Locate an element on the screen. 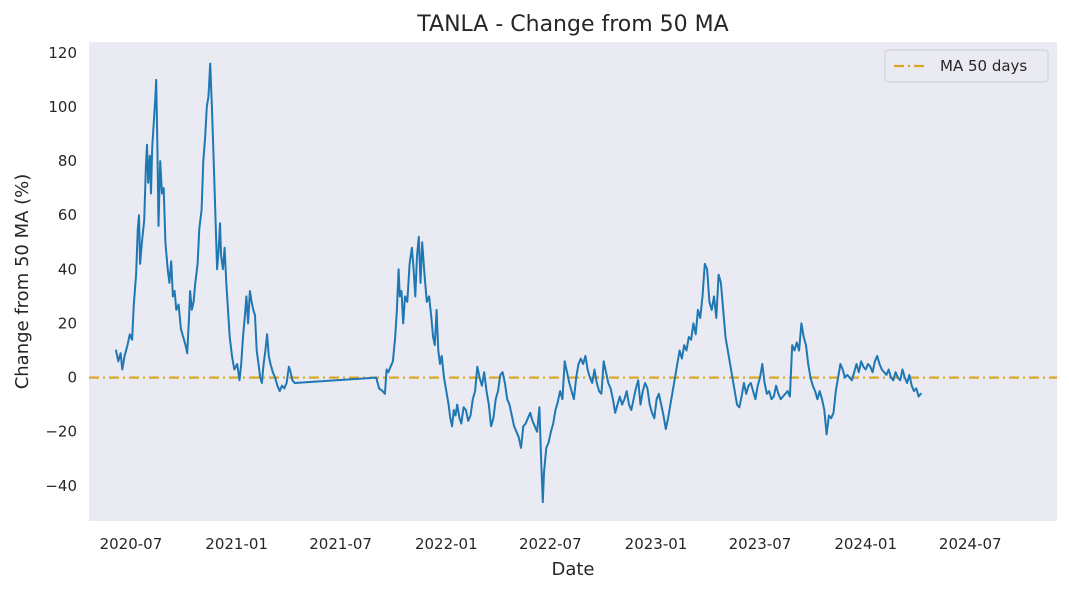 Image resolution: width=1069 pixels, height=592 pixels. y-tick-label: −20 is located at coordinates (61, 432).